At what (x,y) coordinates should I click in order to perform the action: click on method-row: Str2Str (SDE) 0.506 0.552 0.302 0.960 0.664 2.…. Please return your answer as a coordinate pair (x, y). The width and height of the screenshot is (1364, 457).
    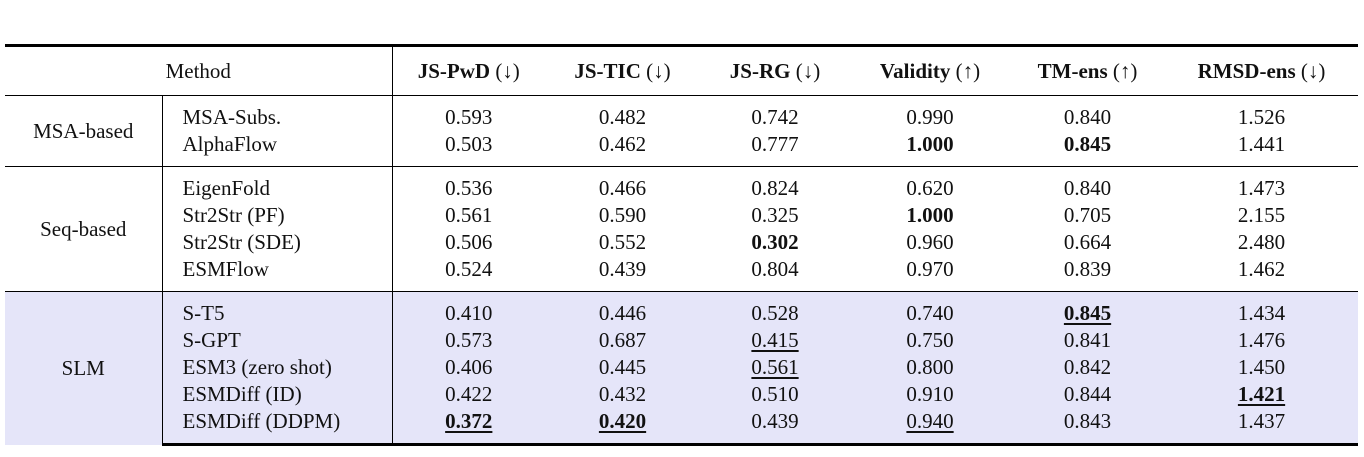
    Looking at the image, I should click on (681, 242).